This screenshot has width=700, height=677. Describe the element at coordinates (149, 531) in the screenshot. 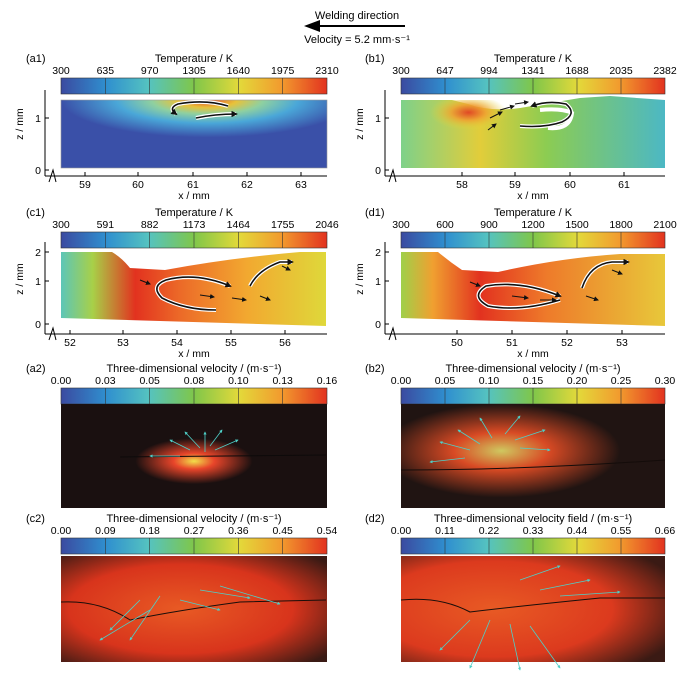

I see `colorbar-tick-label: 0.18` at that location.